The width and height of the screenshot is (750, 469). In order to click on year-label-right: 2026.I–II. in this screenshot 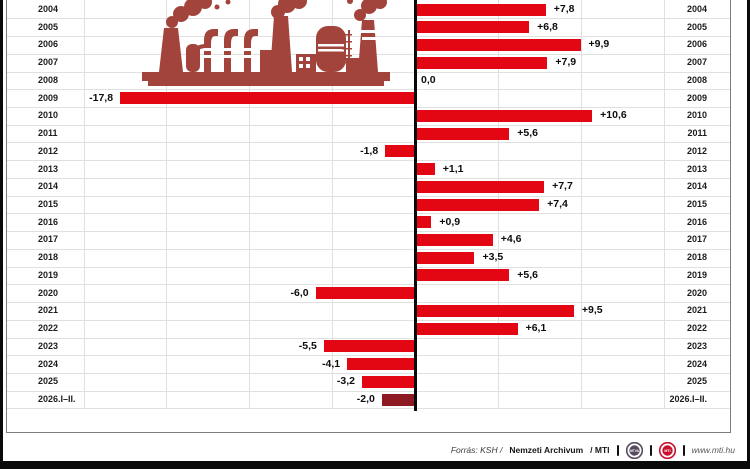, I will do `click(688, 399)`.